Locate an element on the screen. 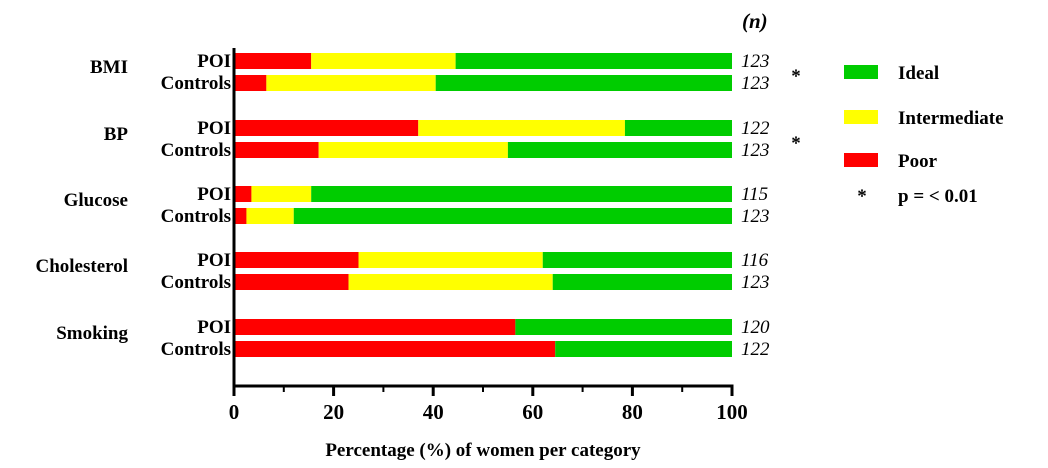 The height and width of the screenshot is (468, 1048). n-value: 115 is located at coordinates (754, 194).